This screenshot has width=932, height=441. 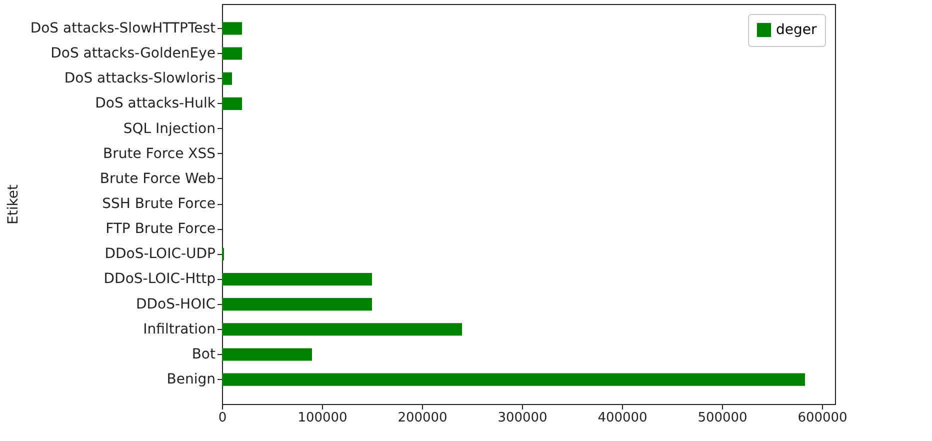 What do you see at coordinates (176, 304) in the screenshot?
I see `y-tick-label: DDoS-HOIC` at bounding box center [176, 304].